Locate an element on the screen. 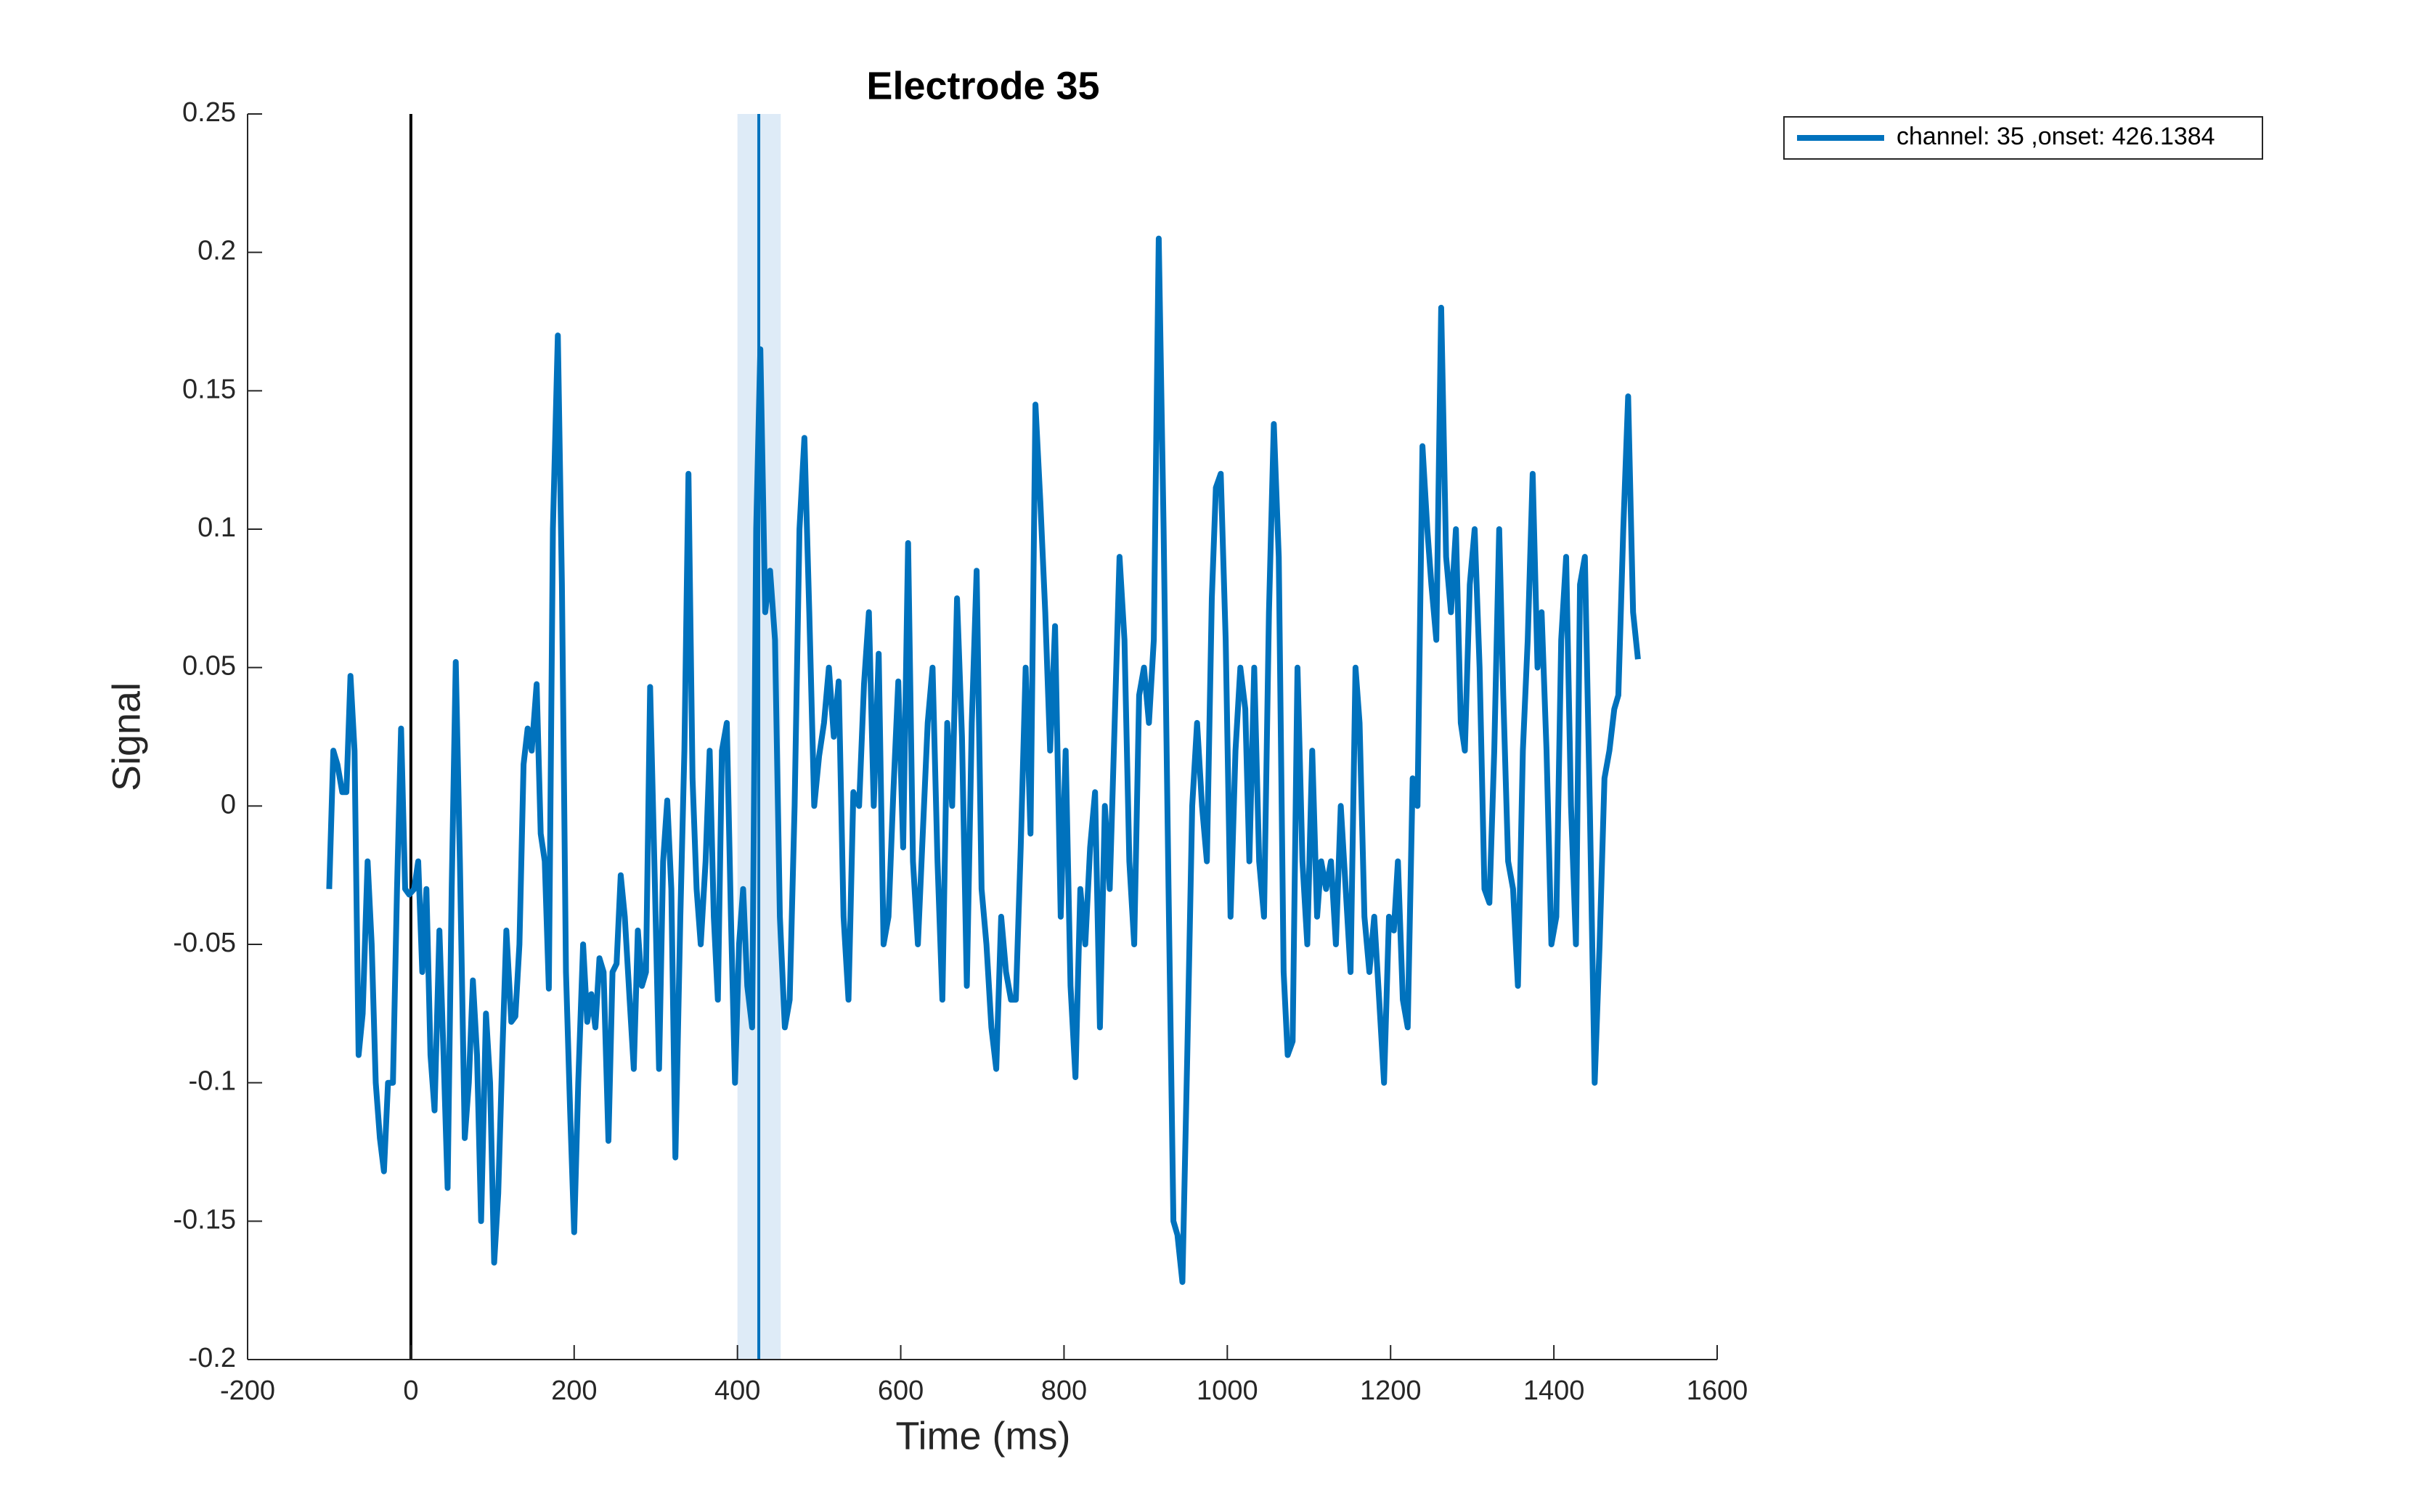 The width and height of the screenshot is (2420, 1512). x-tick-label: 600 is located at coordinates (901, 1391).